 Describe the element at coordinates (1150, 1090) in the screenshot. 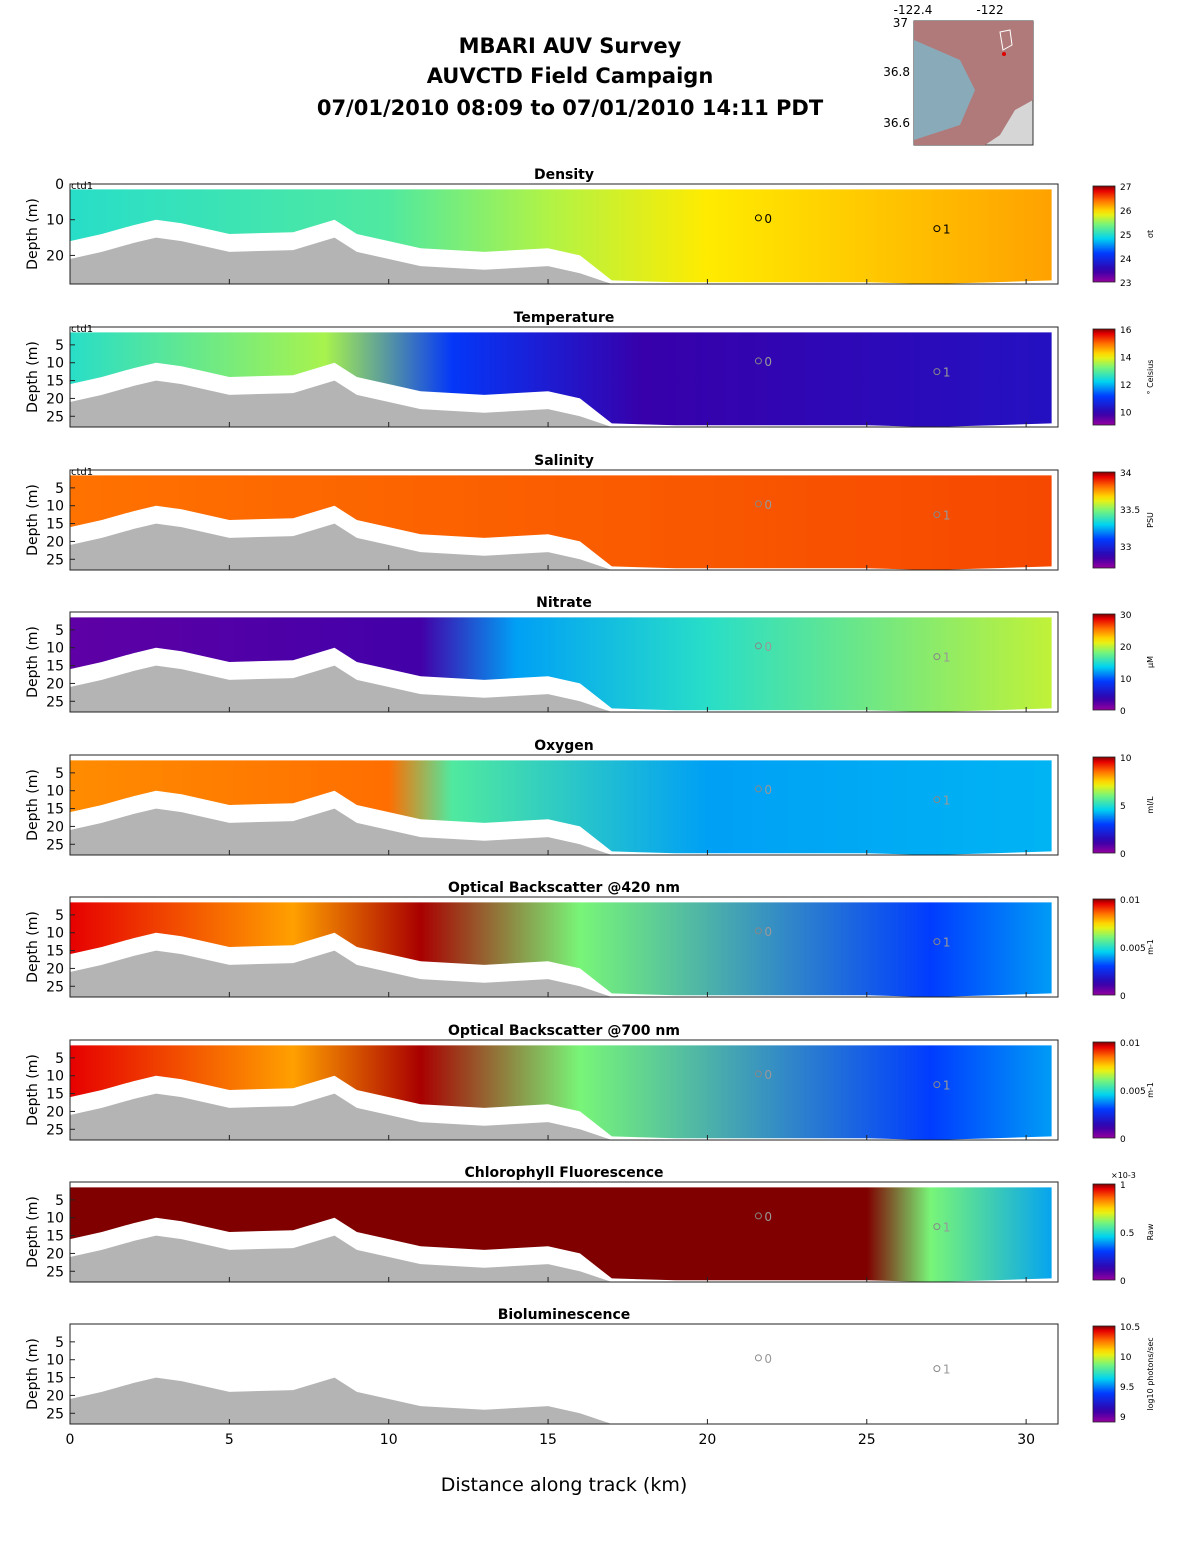

I see `colorbar-label: m-1` at that location.